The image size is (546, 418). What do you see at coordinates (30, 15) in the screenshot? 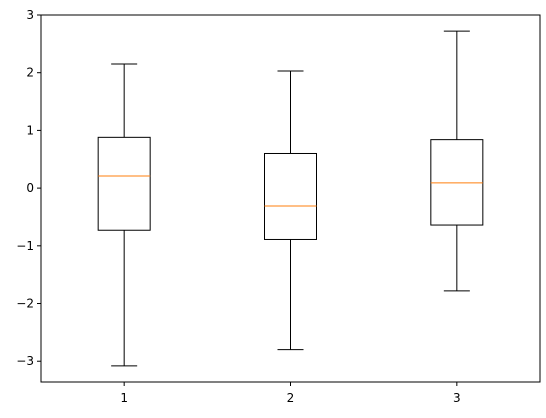
I see `y-tick-label: 3` at bounding box center [30, 15].